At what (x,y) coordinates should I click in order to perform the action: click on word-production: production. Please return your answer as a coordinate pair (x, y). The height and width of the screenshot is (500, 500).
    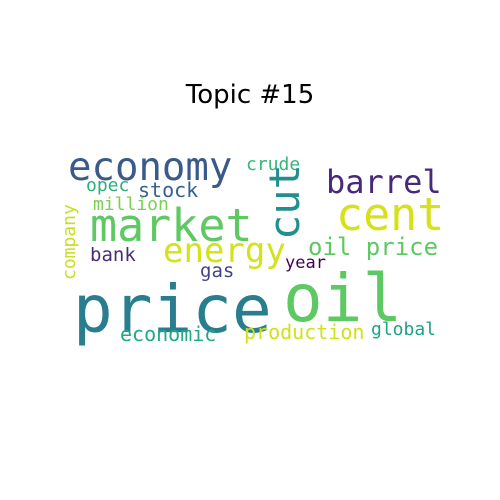
    Looking at the image, I should click on (304, 332).